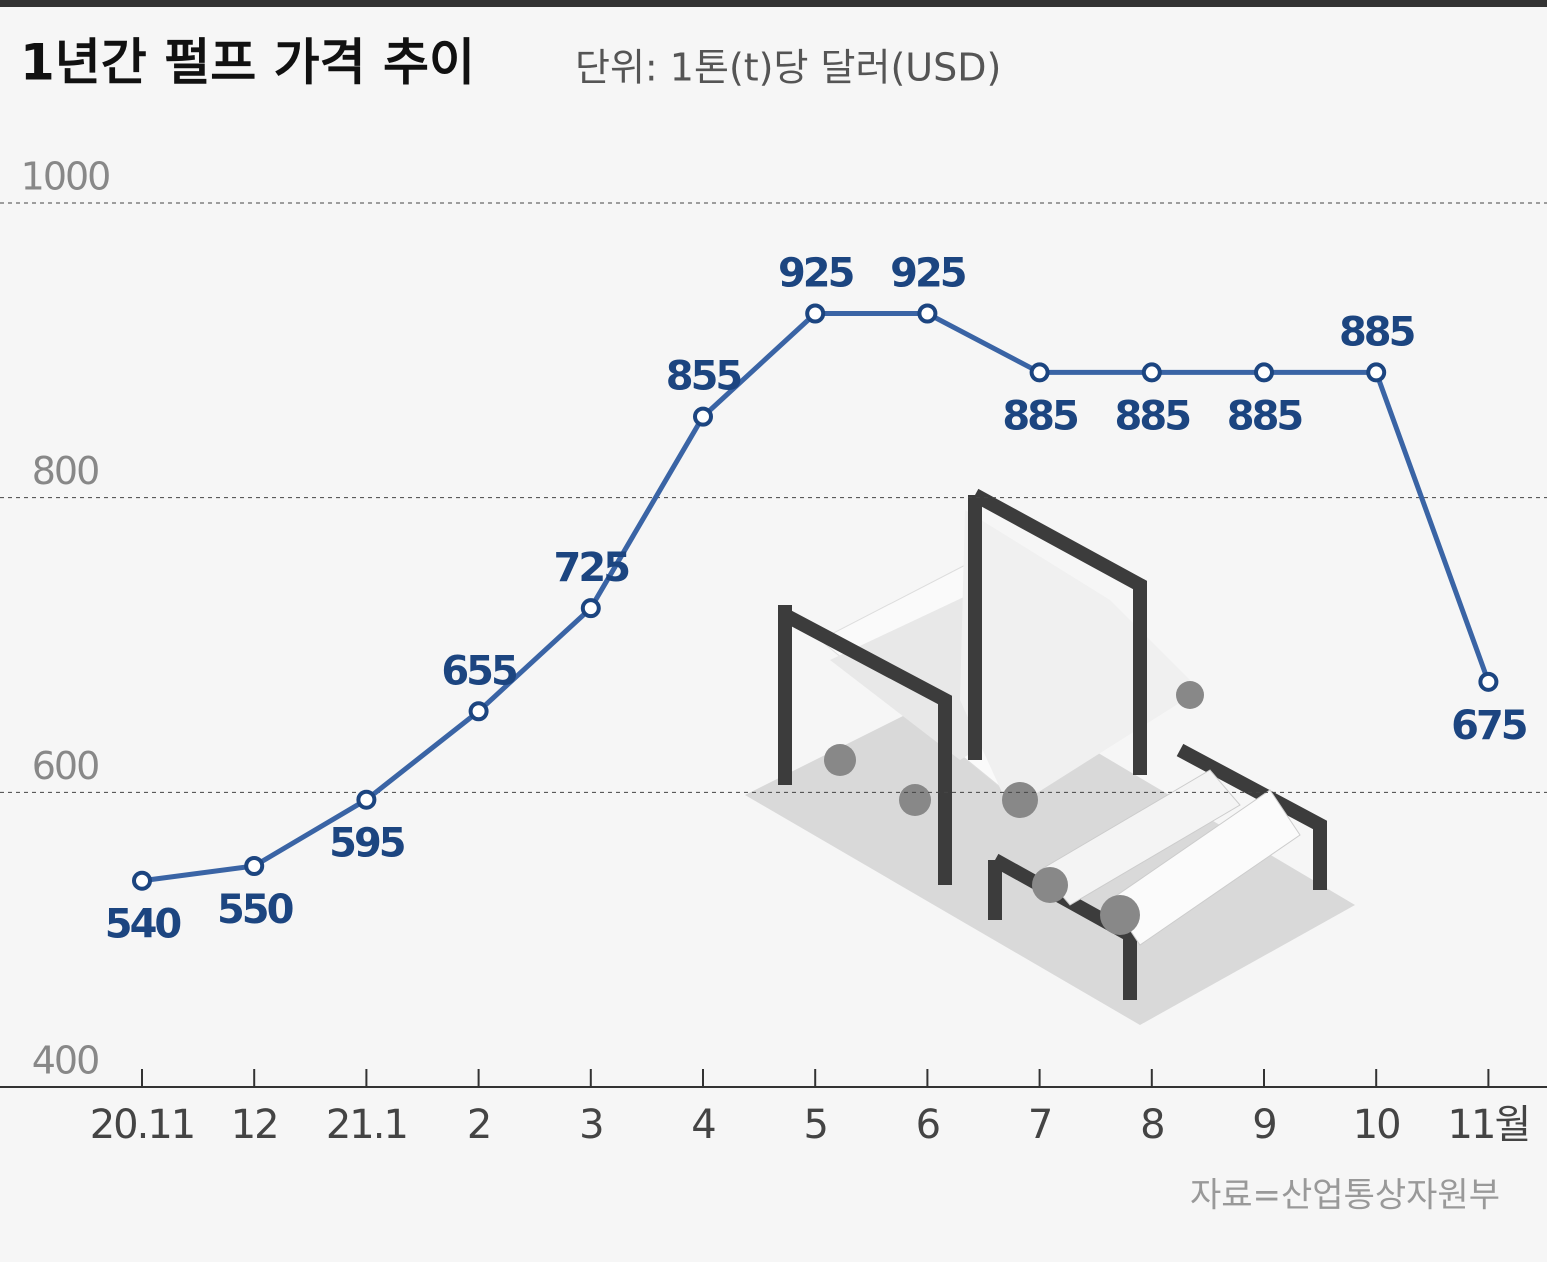 This screenshot has width=1547, height=1262. I want to click on value-label: 855, so click(704, 377).